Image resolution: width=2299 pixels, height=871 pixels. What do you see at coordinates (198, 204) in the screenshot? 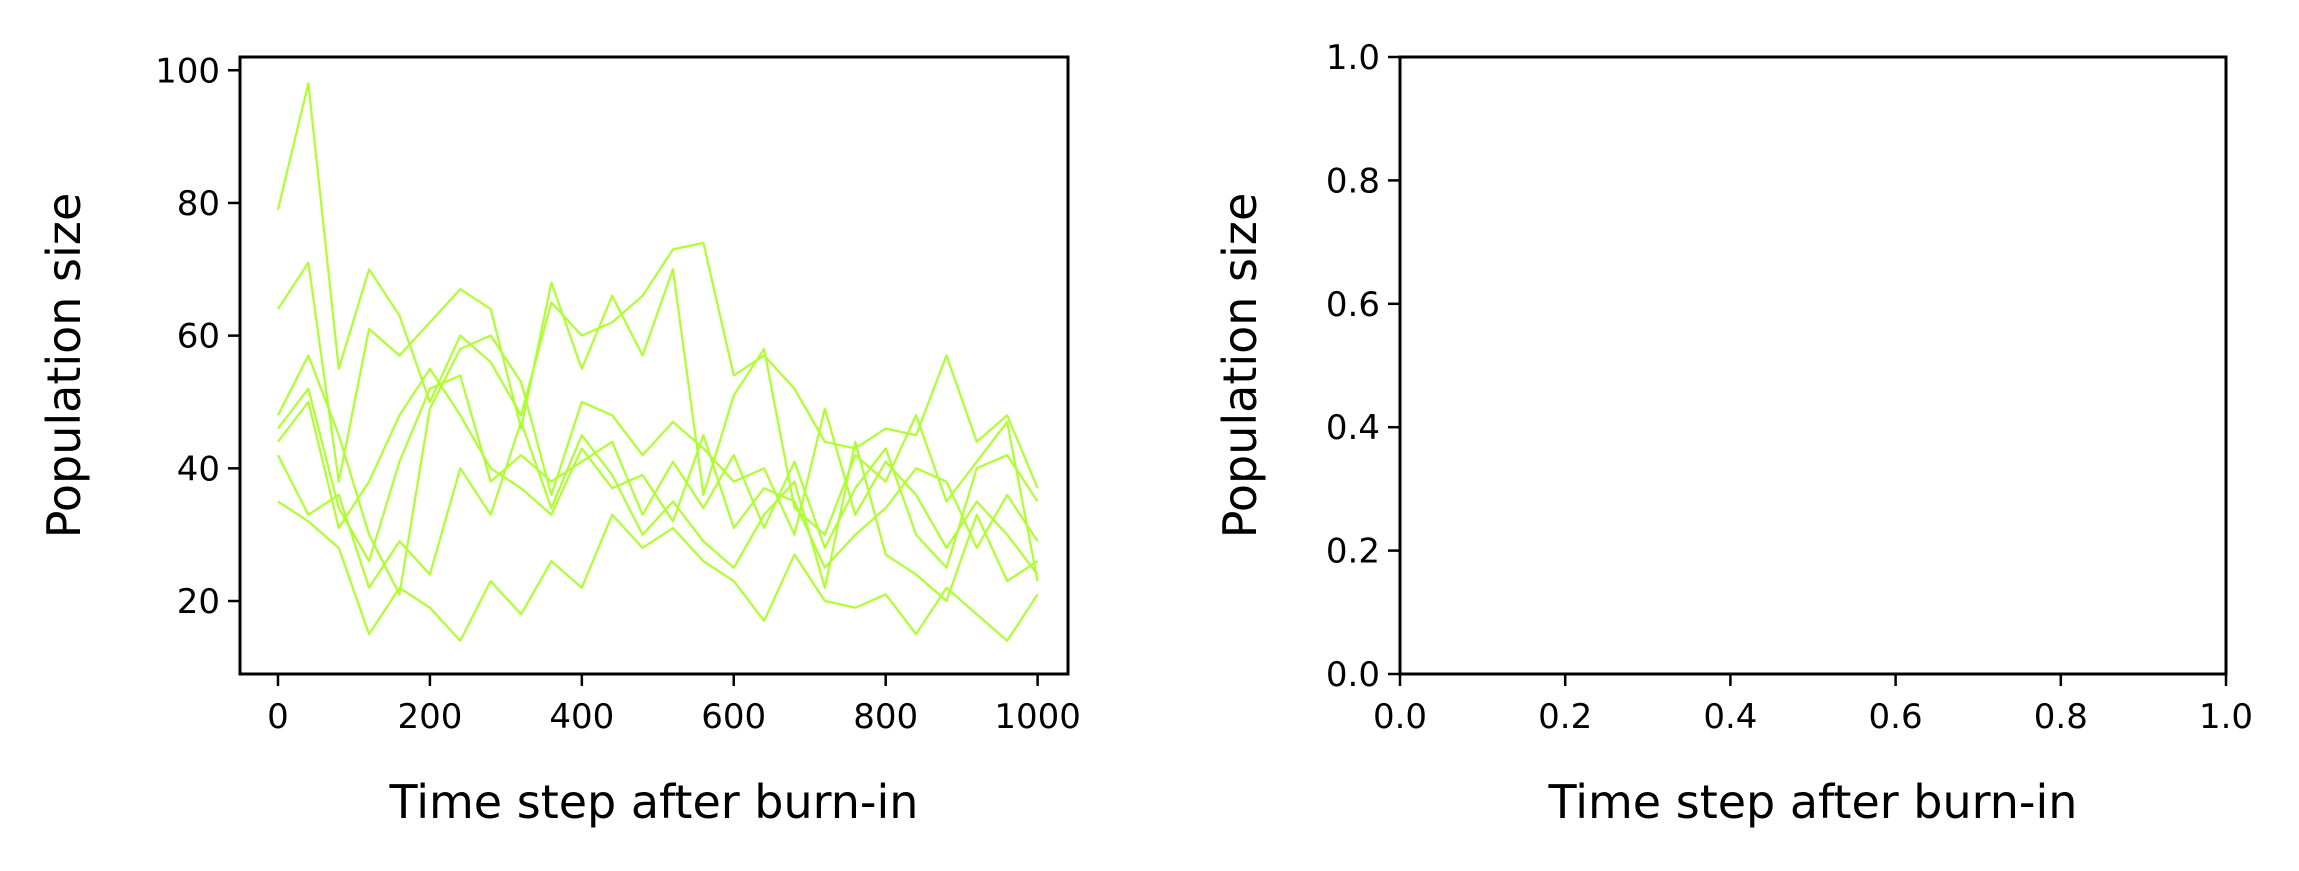
I see `y-tick-label: 80` at bounding box center [198, 204].